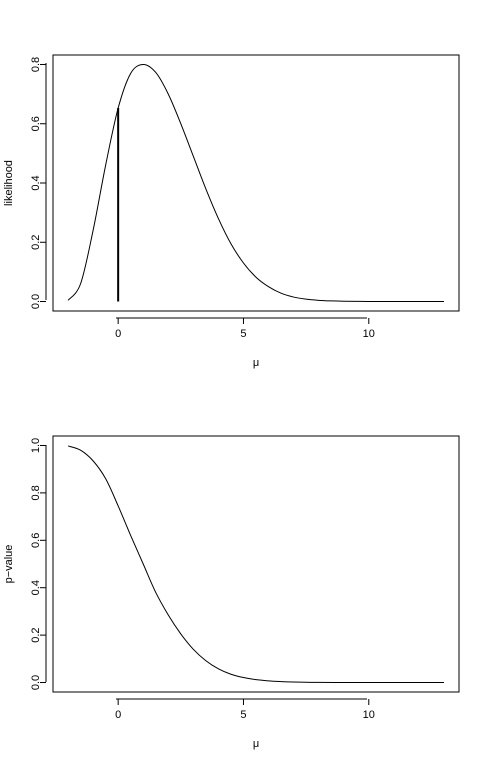 The width and height of the screenshot is (485, 761). What do you see at coordinates (9, 564) in the screenshot?
I see `y-axis-label: p−value` at bounding box center [9, 564].